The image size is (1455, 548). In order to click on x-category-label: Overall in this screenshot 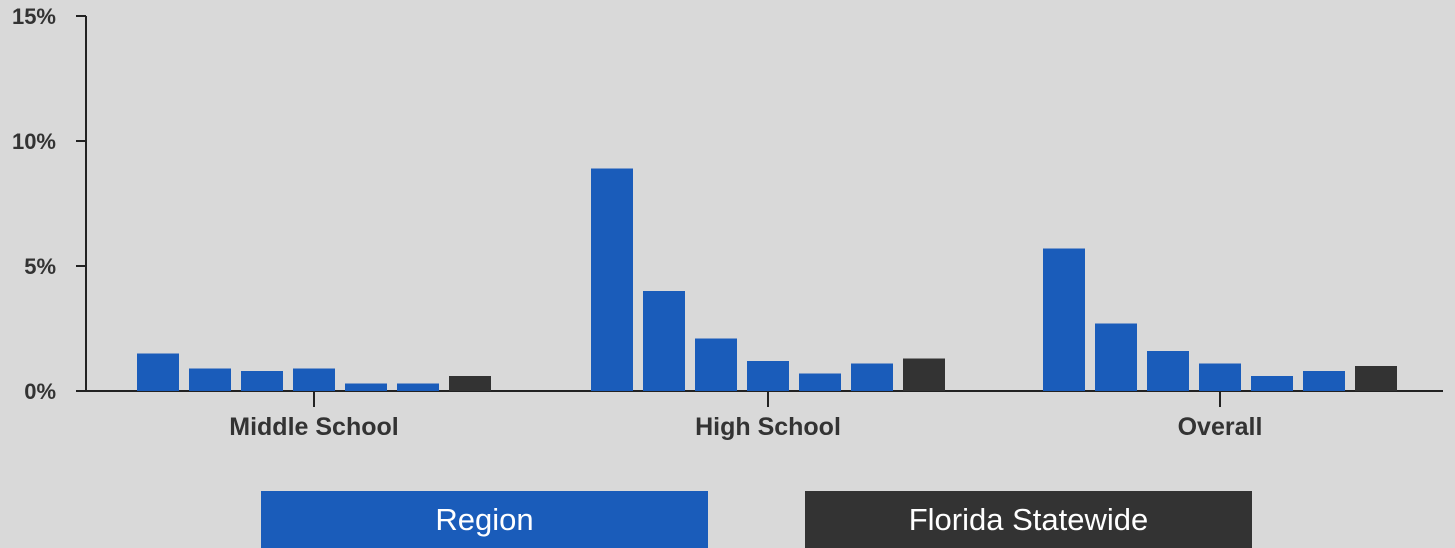, I will do `click(1220, 427)`.